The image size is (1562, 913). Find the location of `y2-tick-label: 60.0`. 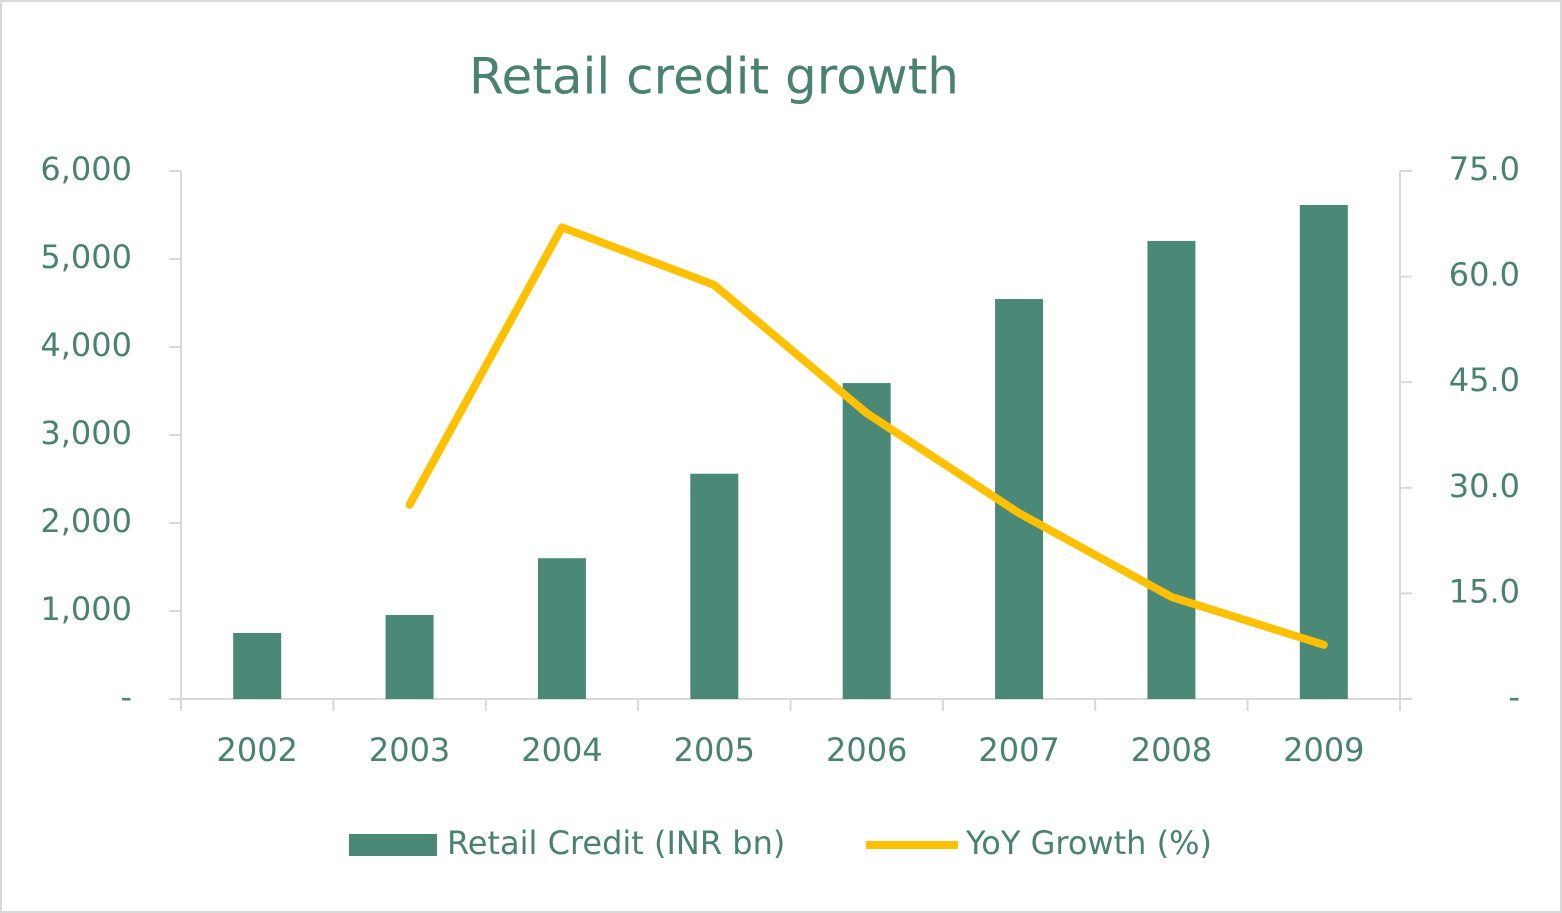

y2-tick-label: 60.0 is located at coordinates (1484, 275).